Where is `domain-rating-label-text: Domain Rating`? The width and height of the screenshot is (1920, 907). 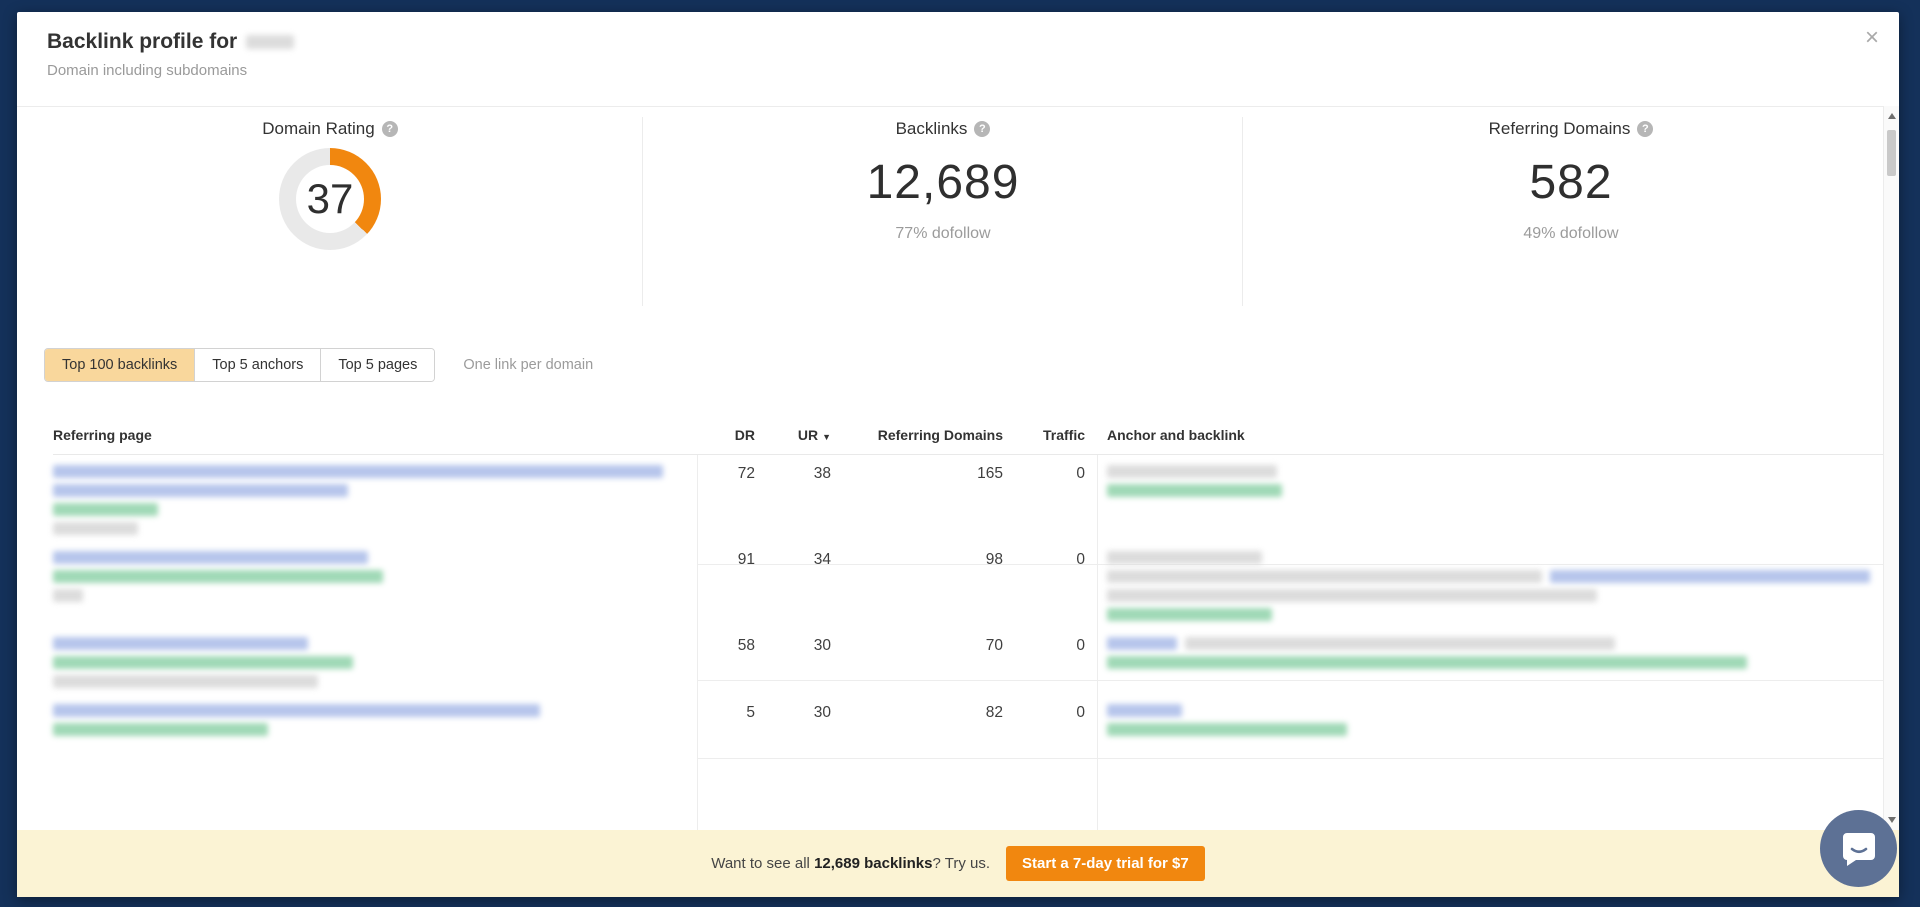 domain-rating-label-text: Domain Rating is located at coordinates (318, 128).